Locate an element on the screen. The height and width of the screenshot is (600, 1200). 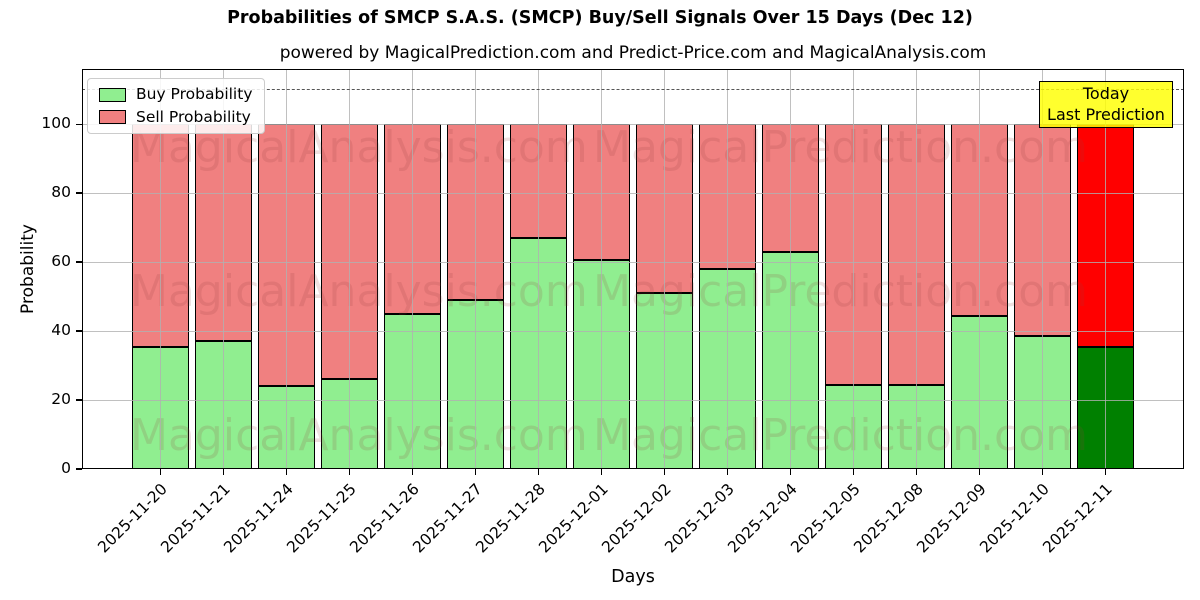
x-tick-label: 2025-12-04 is located at coordinates (763, 518).